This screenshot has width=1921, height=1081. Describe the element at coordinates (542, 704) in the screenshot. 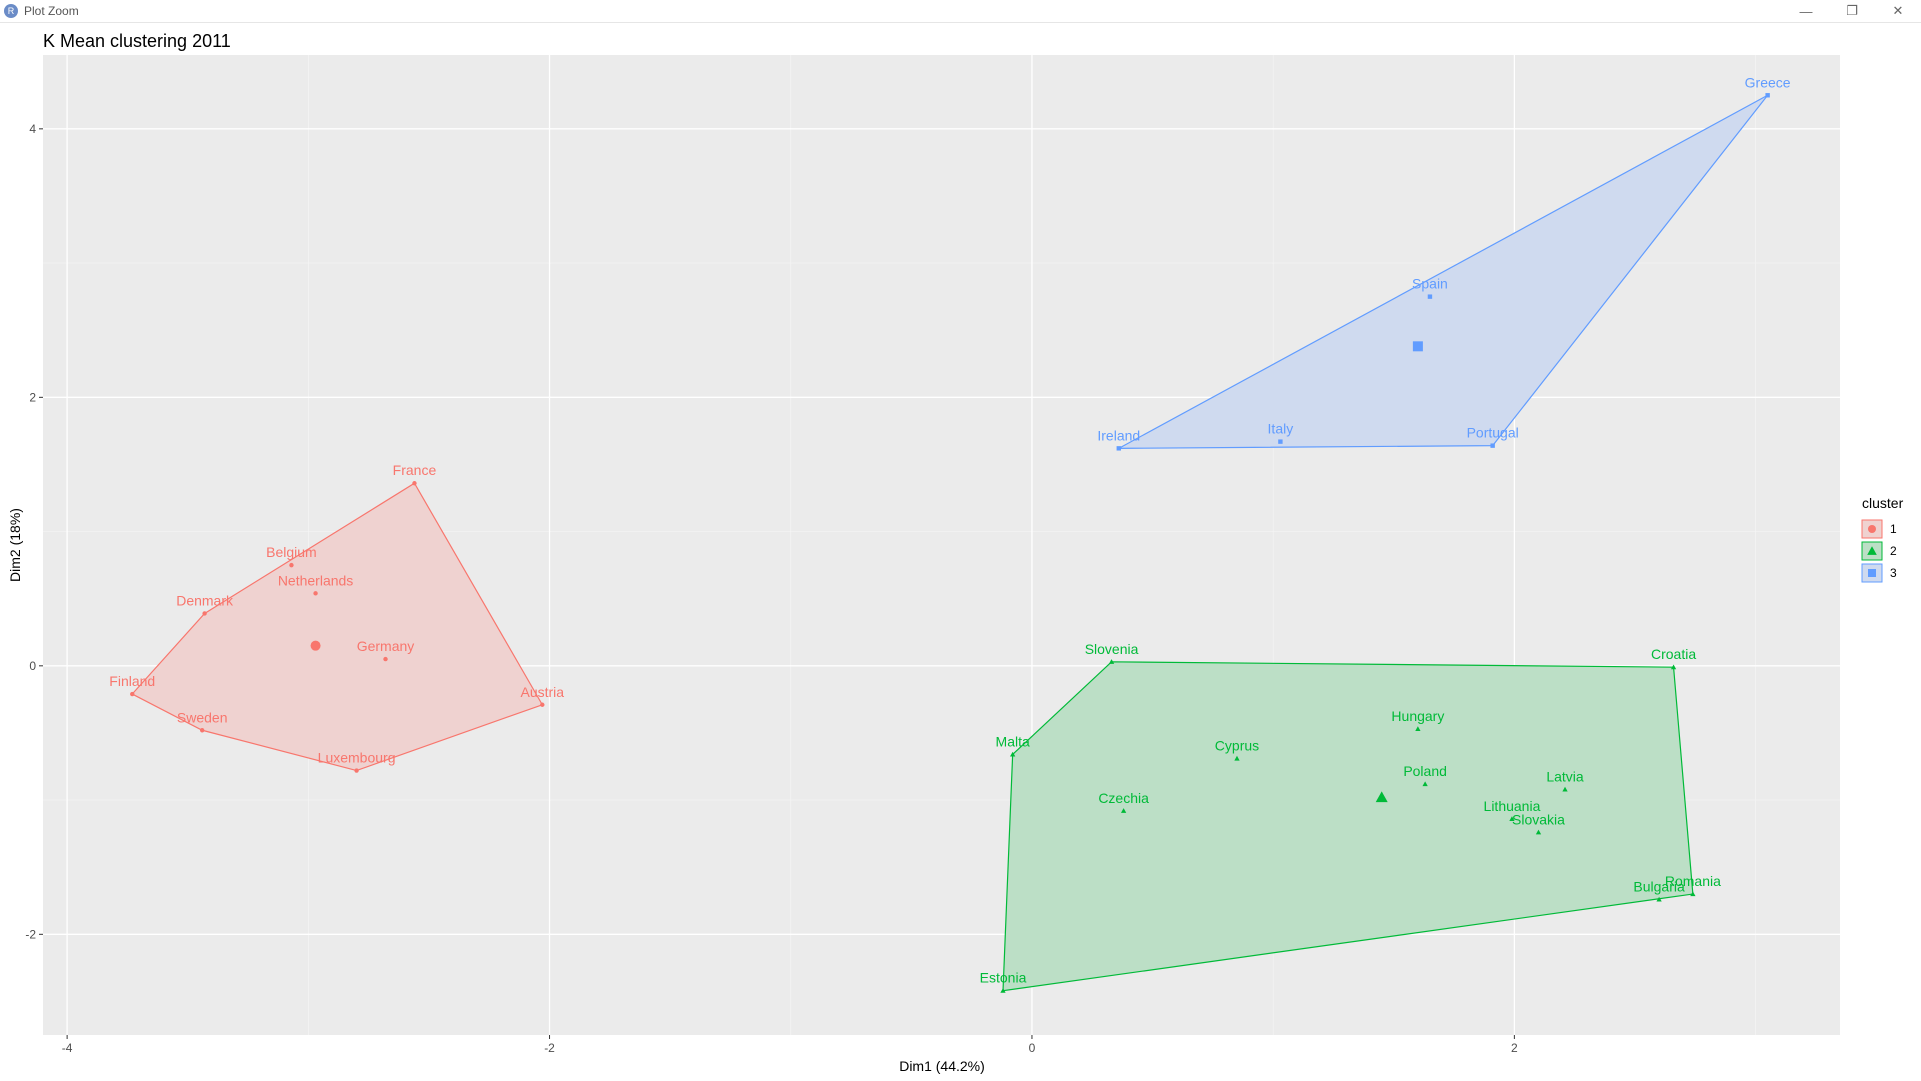

I see `point-austria` at that location.